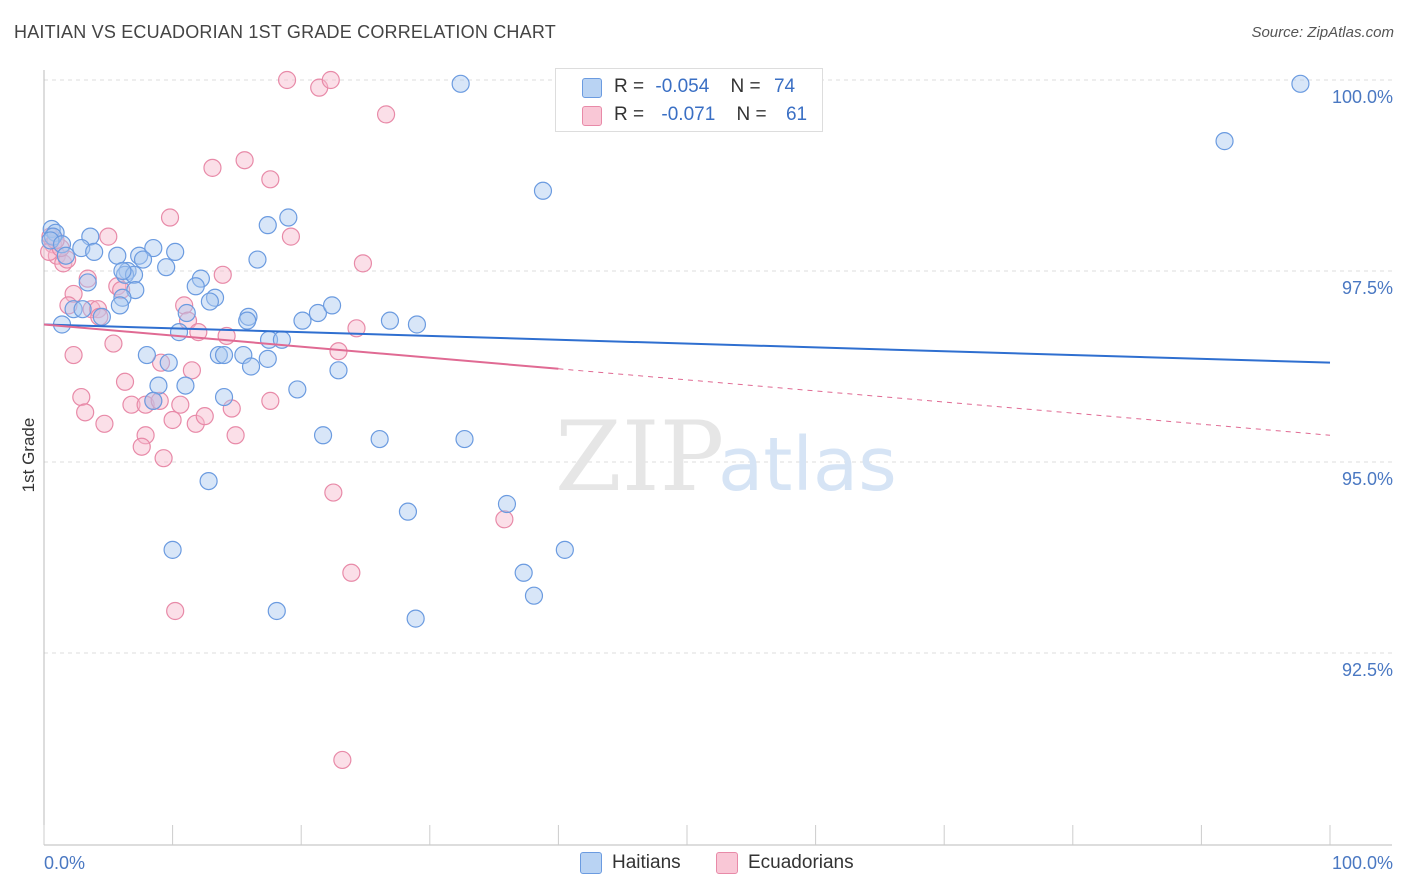 Image resolution: width=1406 pixels, height=892 pixels. Describe the element at coordinates (1362, 383) in the screenshot. I see `y-tick-labels: 100.0% 97.5% 95.0% 92.5%` at that location.